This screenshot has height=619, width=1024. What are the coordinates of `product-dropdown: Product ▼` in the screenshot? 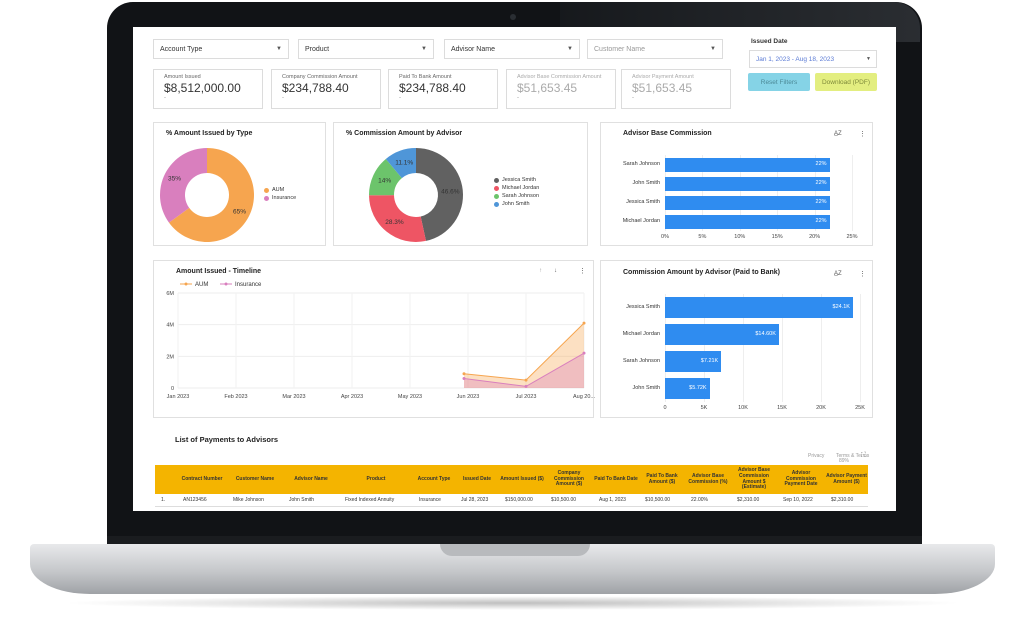 It's located at (366, 49).